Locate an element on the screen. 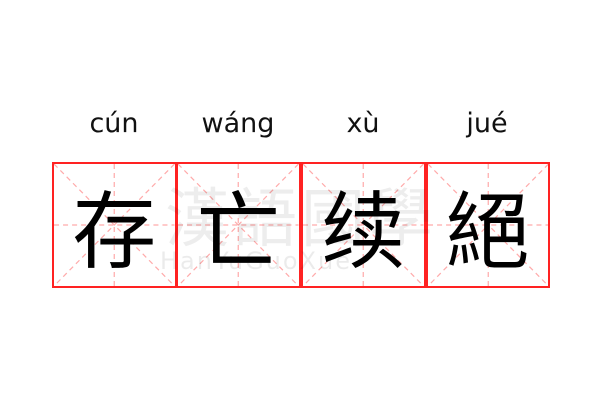 Image resolution: width=600 pixels, height=400 pixels. character-cell: 续 is located at coordinates (363, 225).